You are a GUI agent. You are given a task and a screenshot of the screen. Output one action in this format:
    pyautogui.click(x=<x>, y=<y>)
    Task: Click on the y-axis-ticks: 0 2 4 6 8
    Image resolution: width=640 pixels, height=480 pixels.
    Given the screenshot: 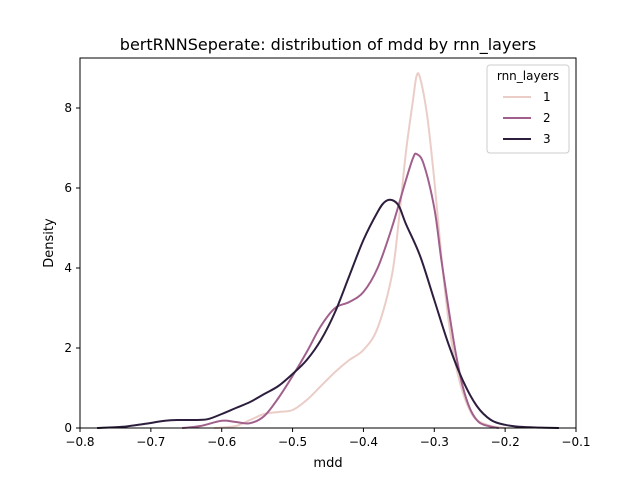 What is the action you would take?
    pyautogui.click(x=72, y=268)
    